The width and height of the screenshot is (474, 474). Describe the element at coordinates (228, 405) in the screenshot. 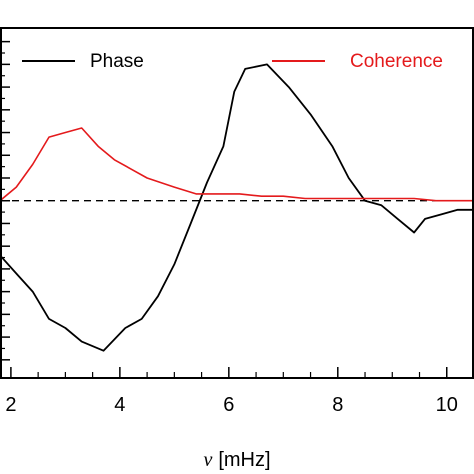

I see `x-tick-label: 6` at that location.